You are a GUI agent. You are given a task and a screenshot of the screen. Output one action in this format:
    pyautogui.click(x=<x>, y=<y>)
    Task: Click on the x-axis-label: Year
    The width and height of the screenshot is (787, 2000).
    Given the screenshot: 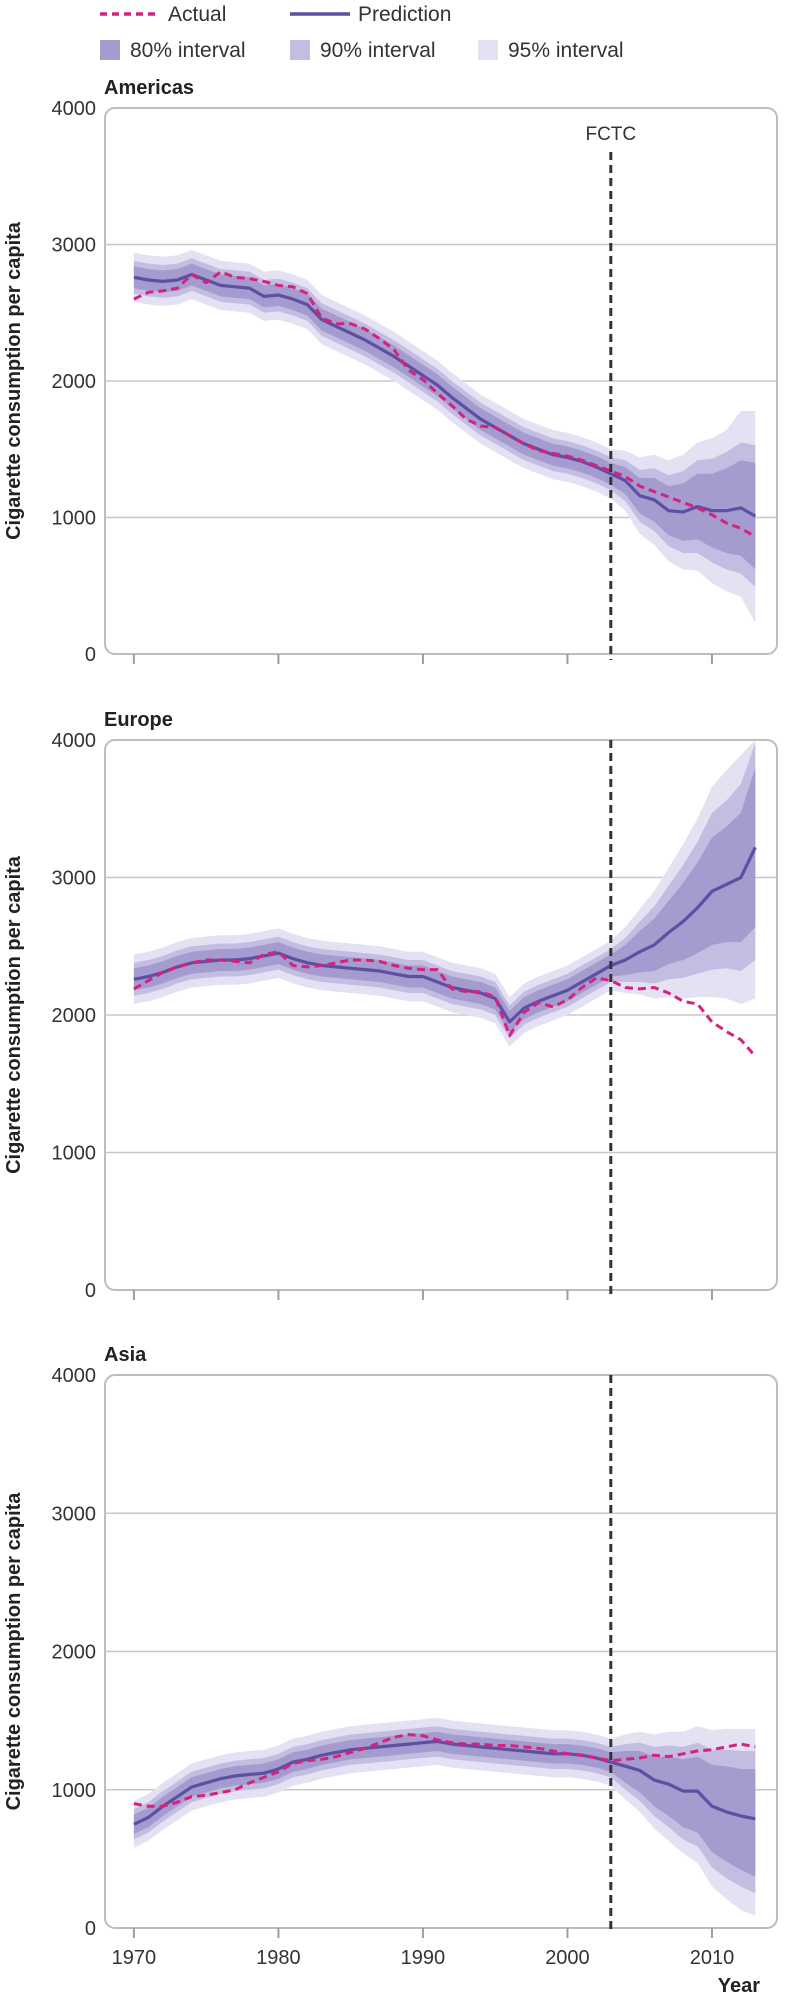 What is the action you would take?
    pyautogui.click(x=739, y=1986)
    